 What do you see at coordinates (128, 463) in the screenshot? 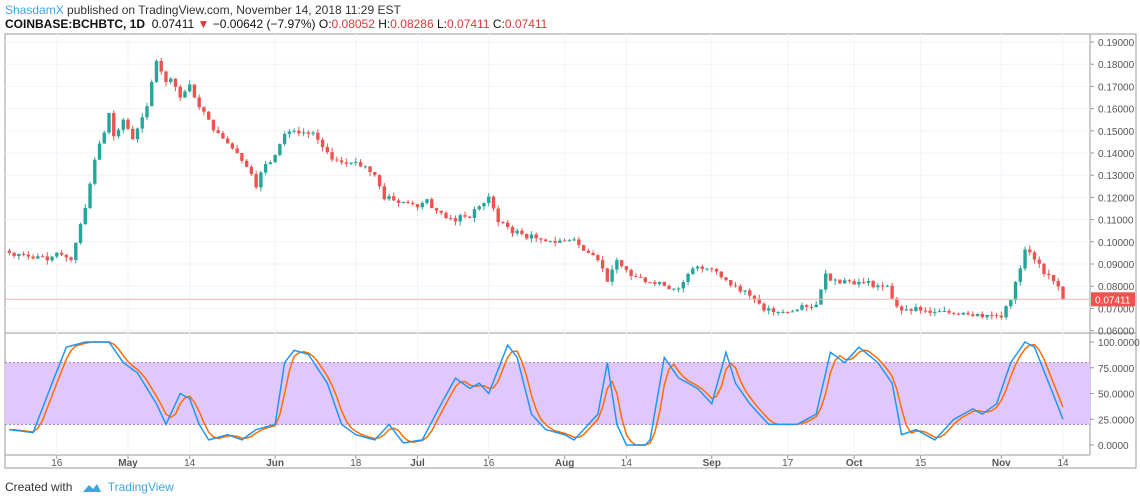
I see `time-tick-label: May` at bounding box center [128, 463].